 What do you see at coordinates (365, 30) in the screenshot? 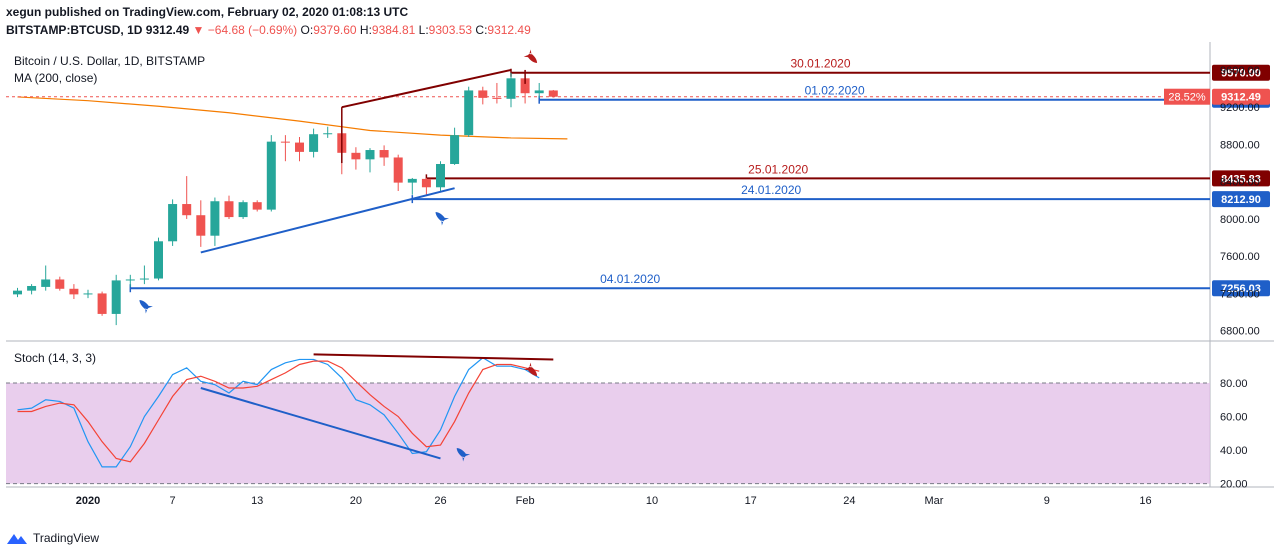
I see `high-label: H:` at bounding box center [365, 30].